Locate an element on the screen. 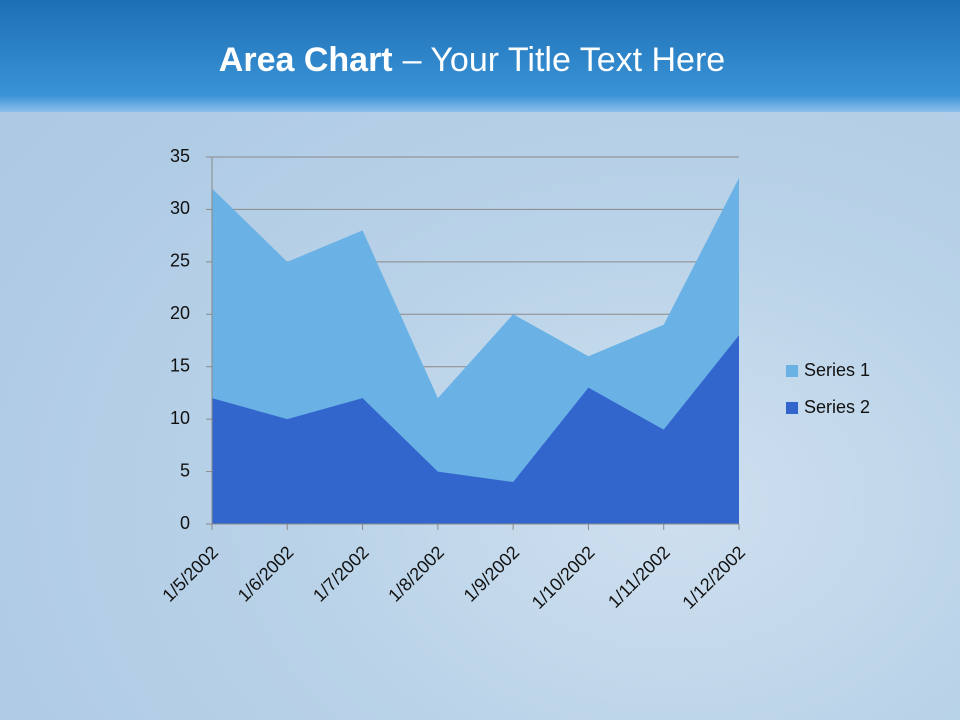 The image size is (960, 720). y-tick-label: 10 is located at coordinates (180, 418).